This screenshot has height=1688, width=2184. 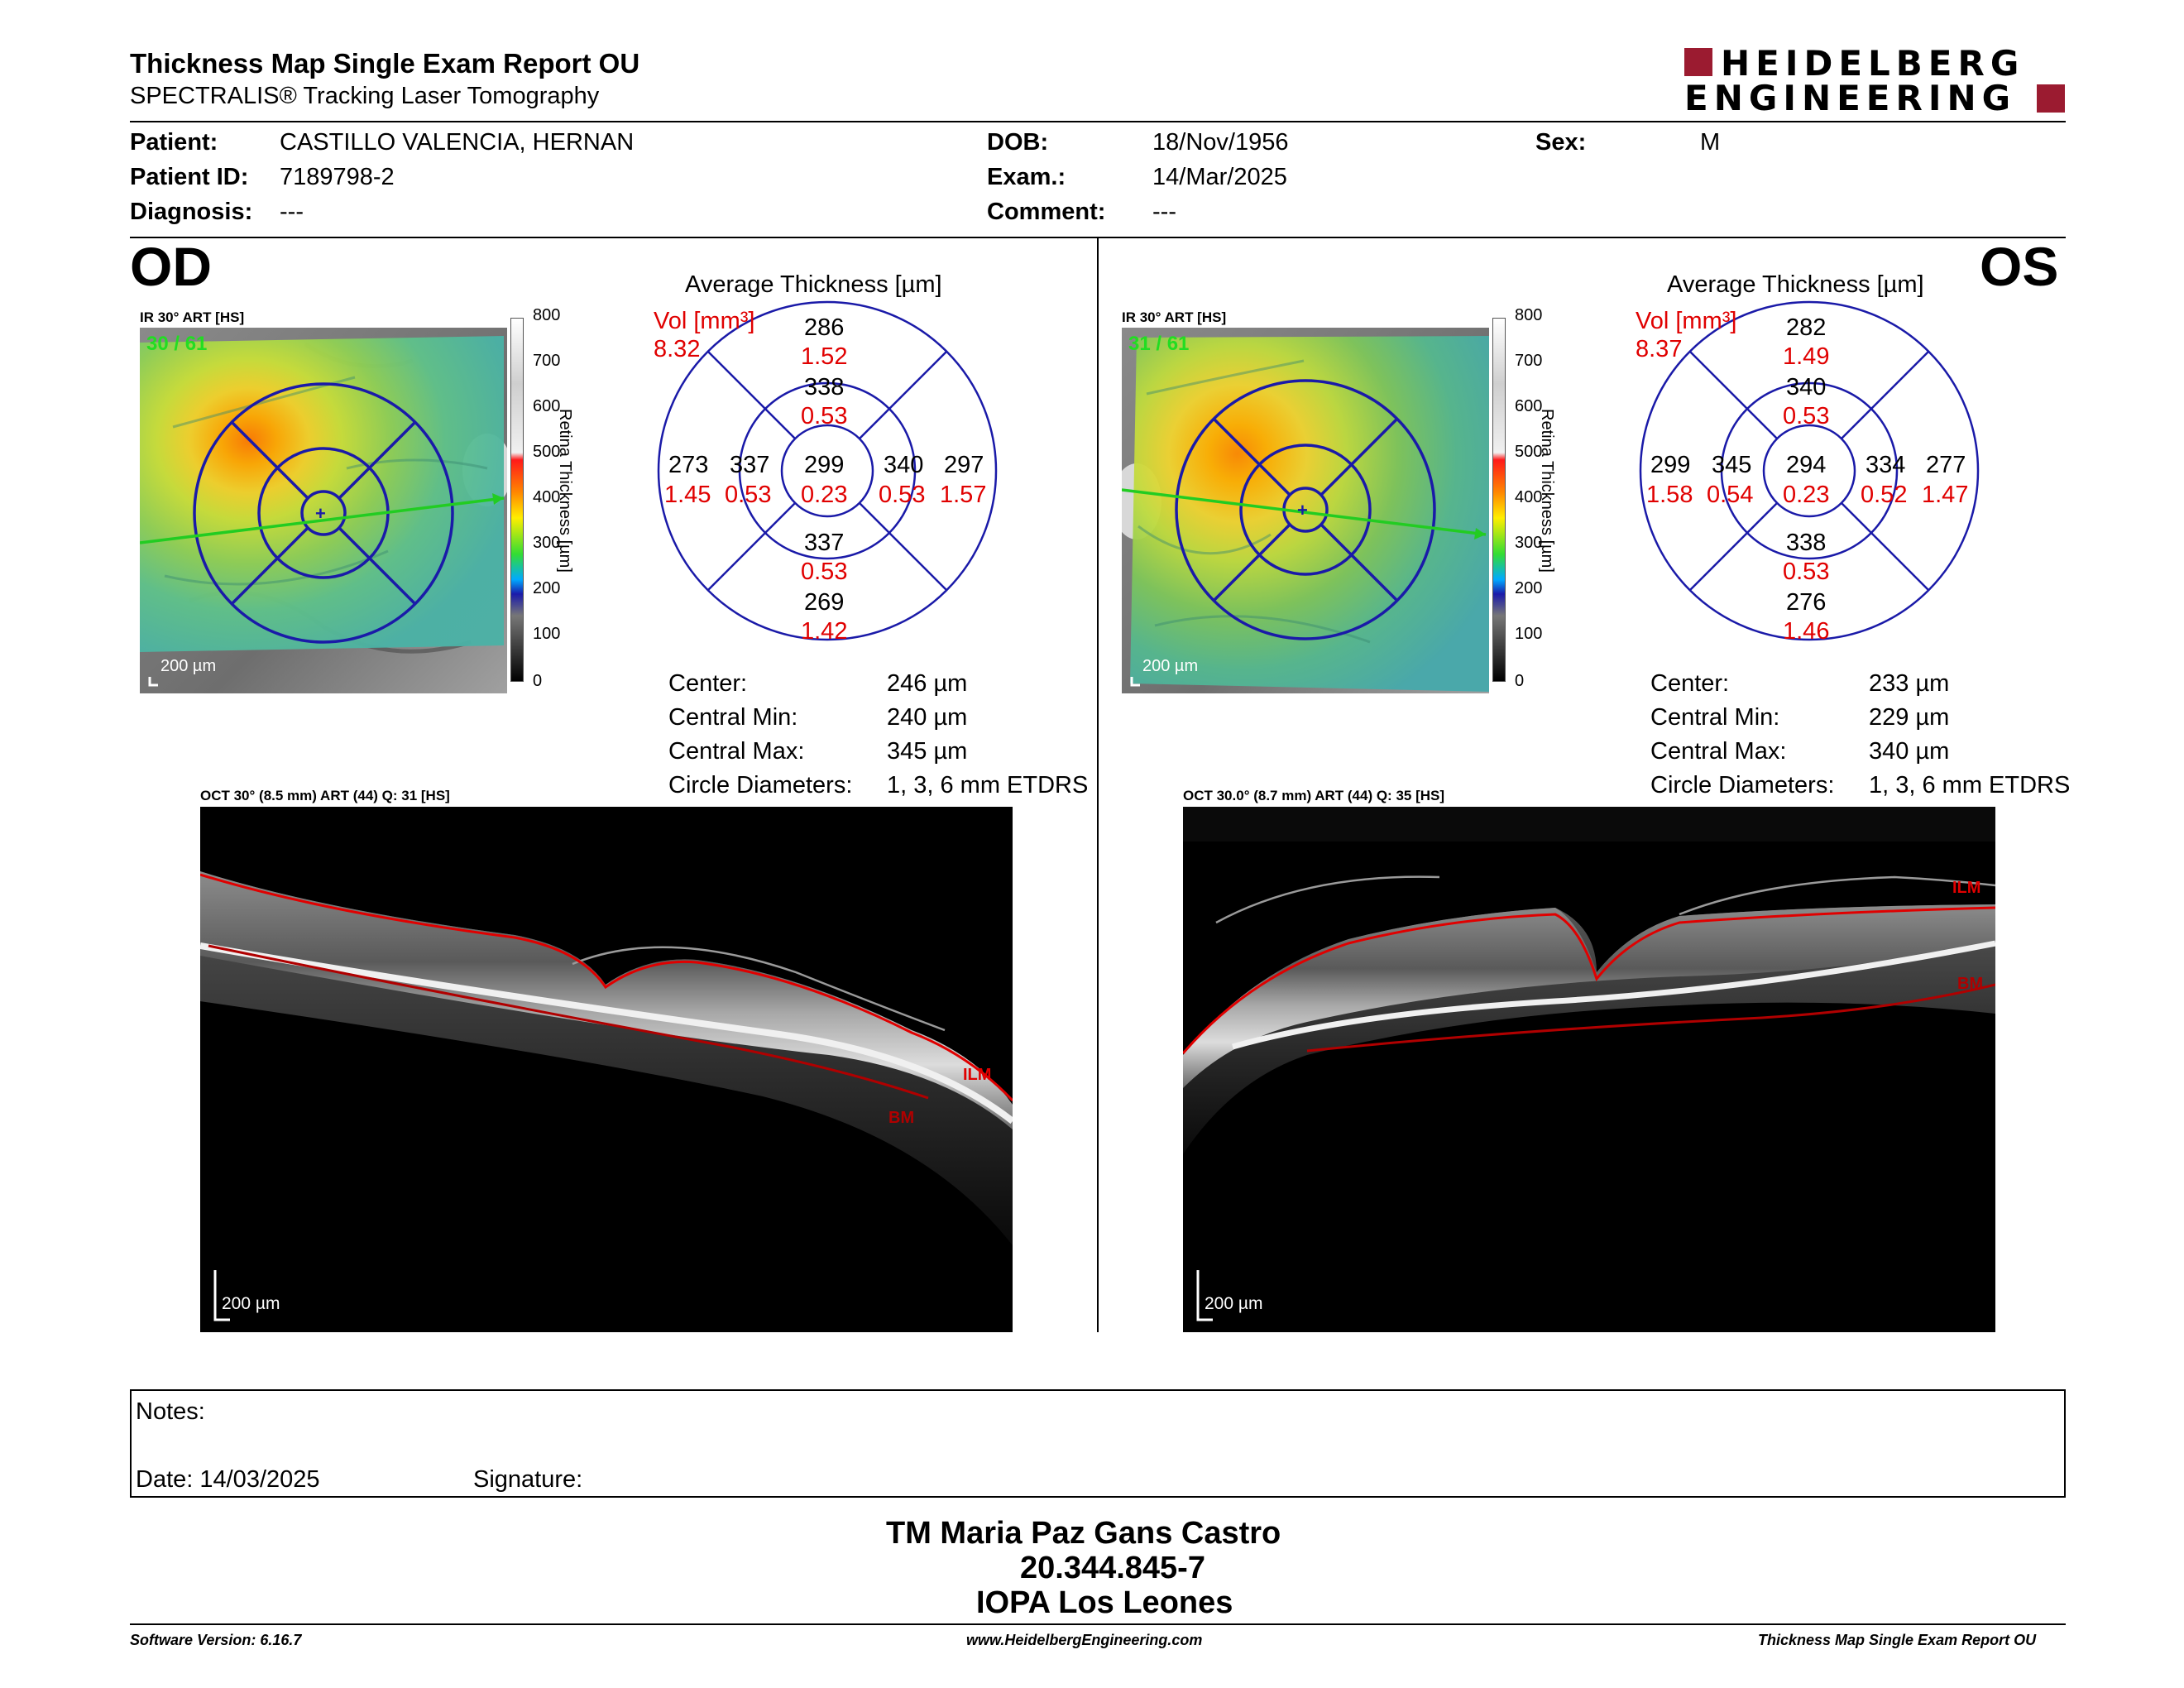 What do you see at coordinates (750, 465) in the screenshot?
I see `sector-temp-inner-od: 337` at bounding box center [750, 465].